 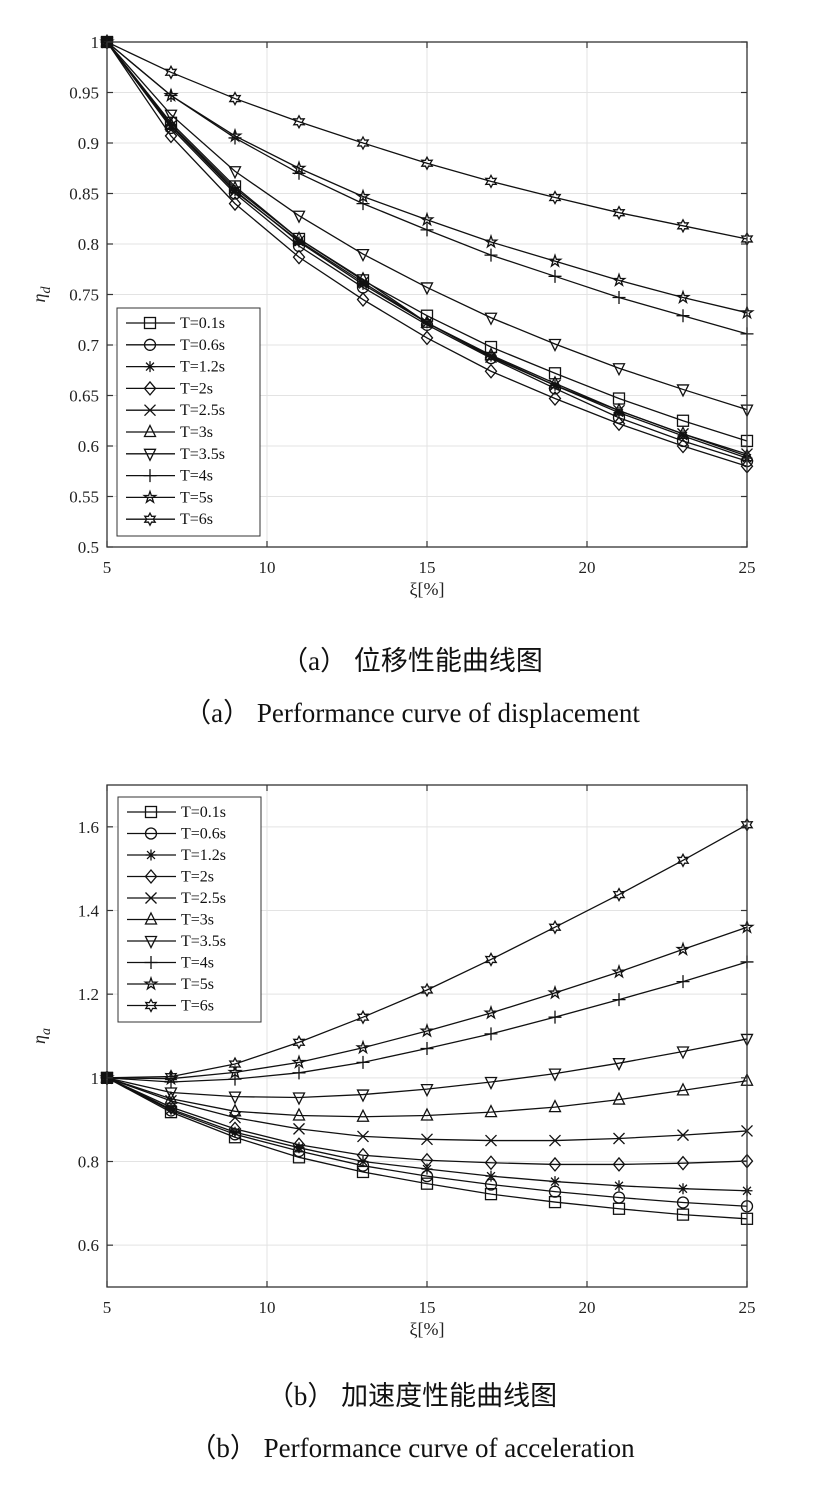 What do you see at coordinates (41, 294) in the screenshot?
I see `chart-a-y-axis-label: ηd` at bounding box center [41, 294].